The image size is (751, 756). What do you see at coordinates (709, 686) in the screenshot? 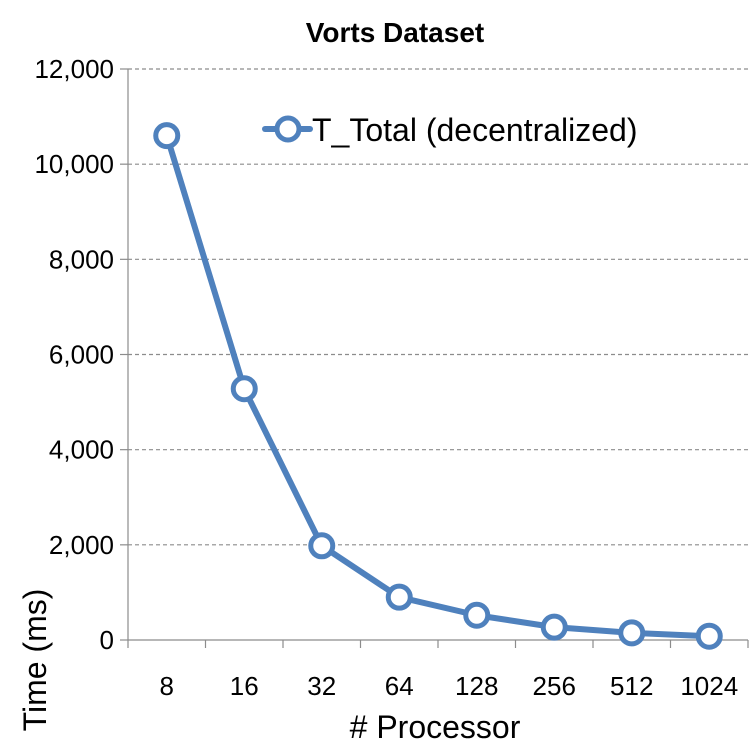
I see `x-tick-label: 1024` at bounding box center [709, 686].